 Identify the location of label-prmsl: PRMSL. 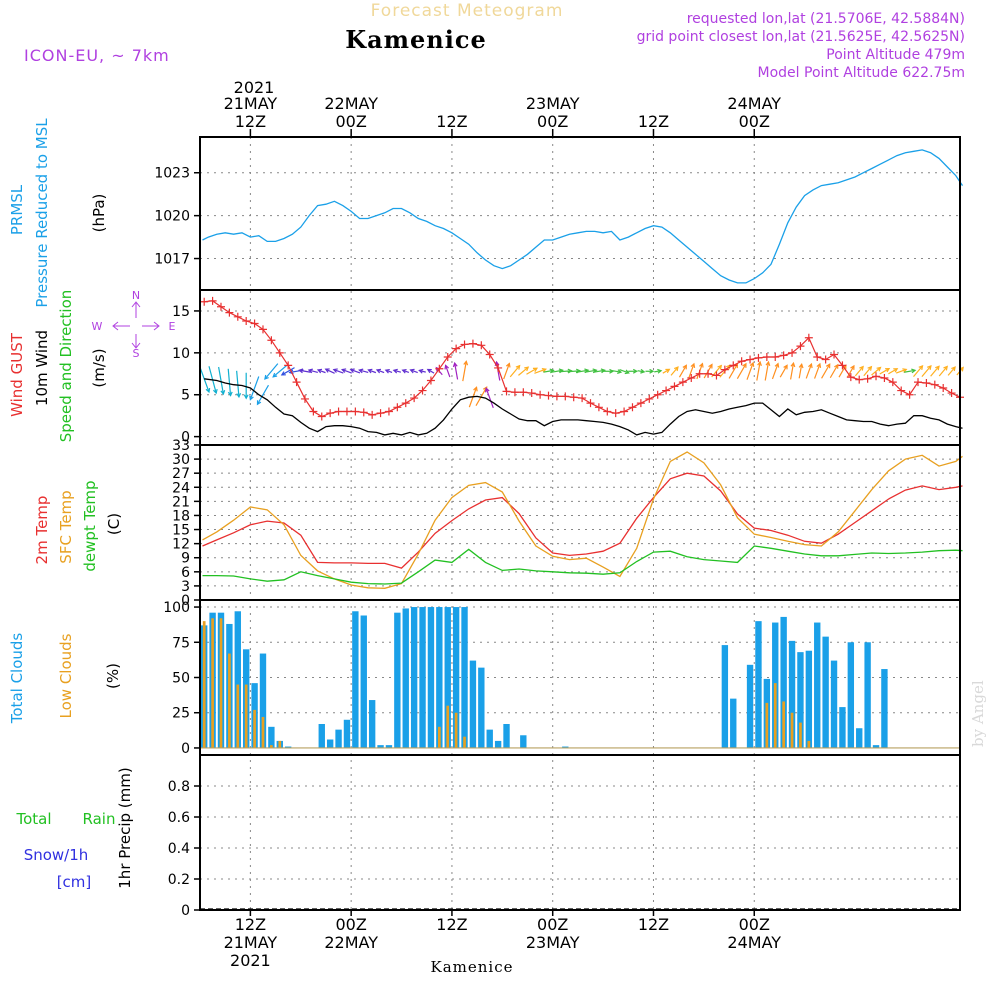
(17, 209).